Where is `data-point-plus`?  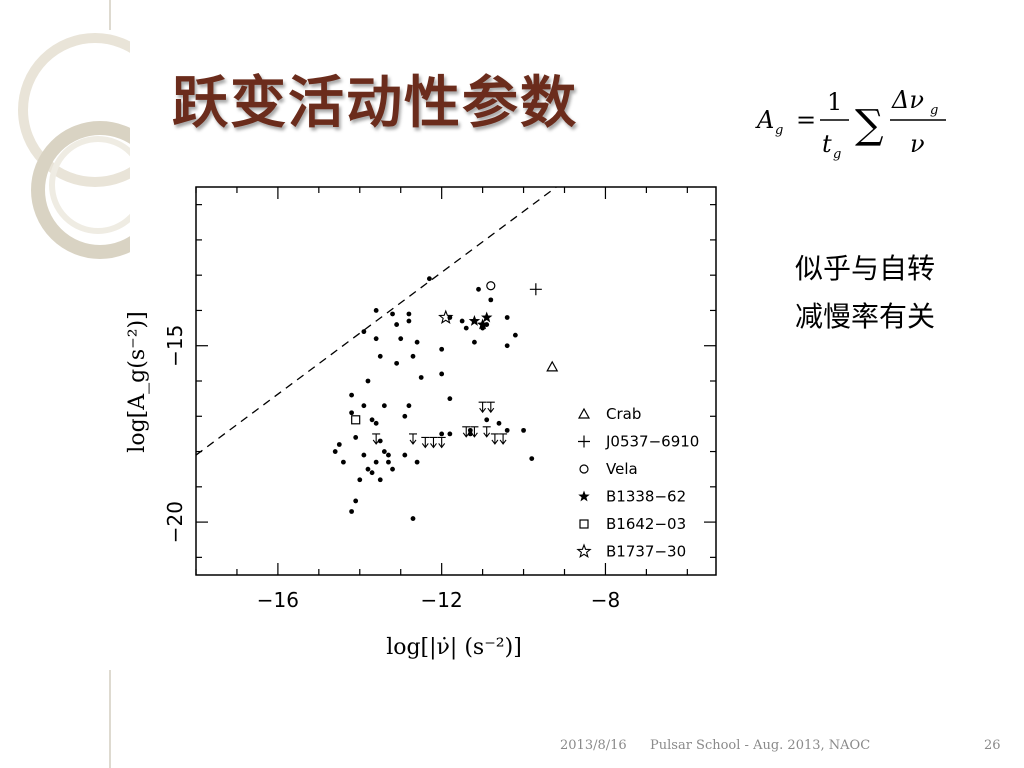
data-point-plus is located at coordinates (535, 289).